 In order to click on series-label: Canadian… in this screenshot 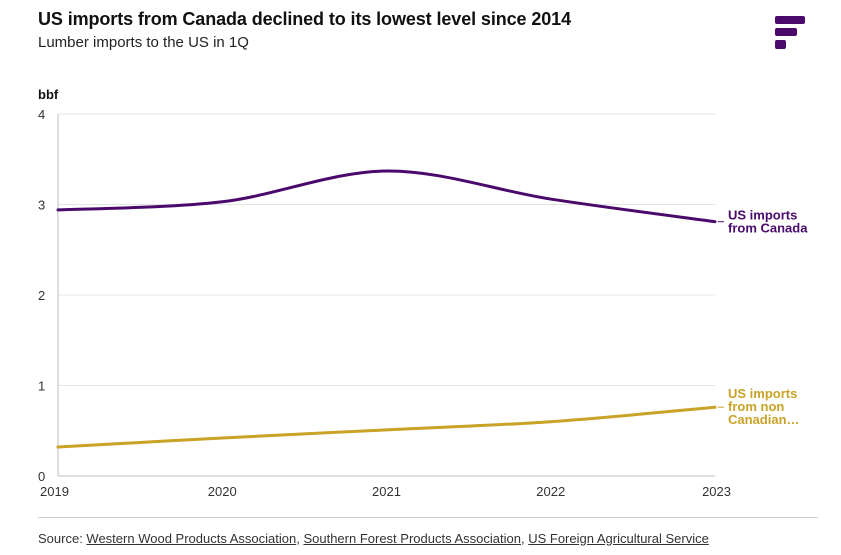, I will do `click(764, 419)`.